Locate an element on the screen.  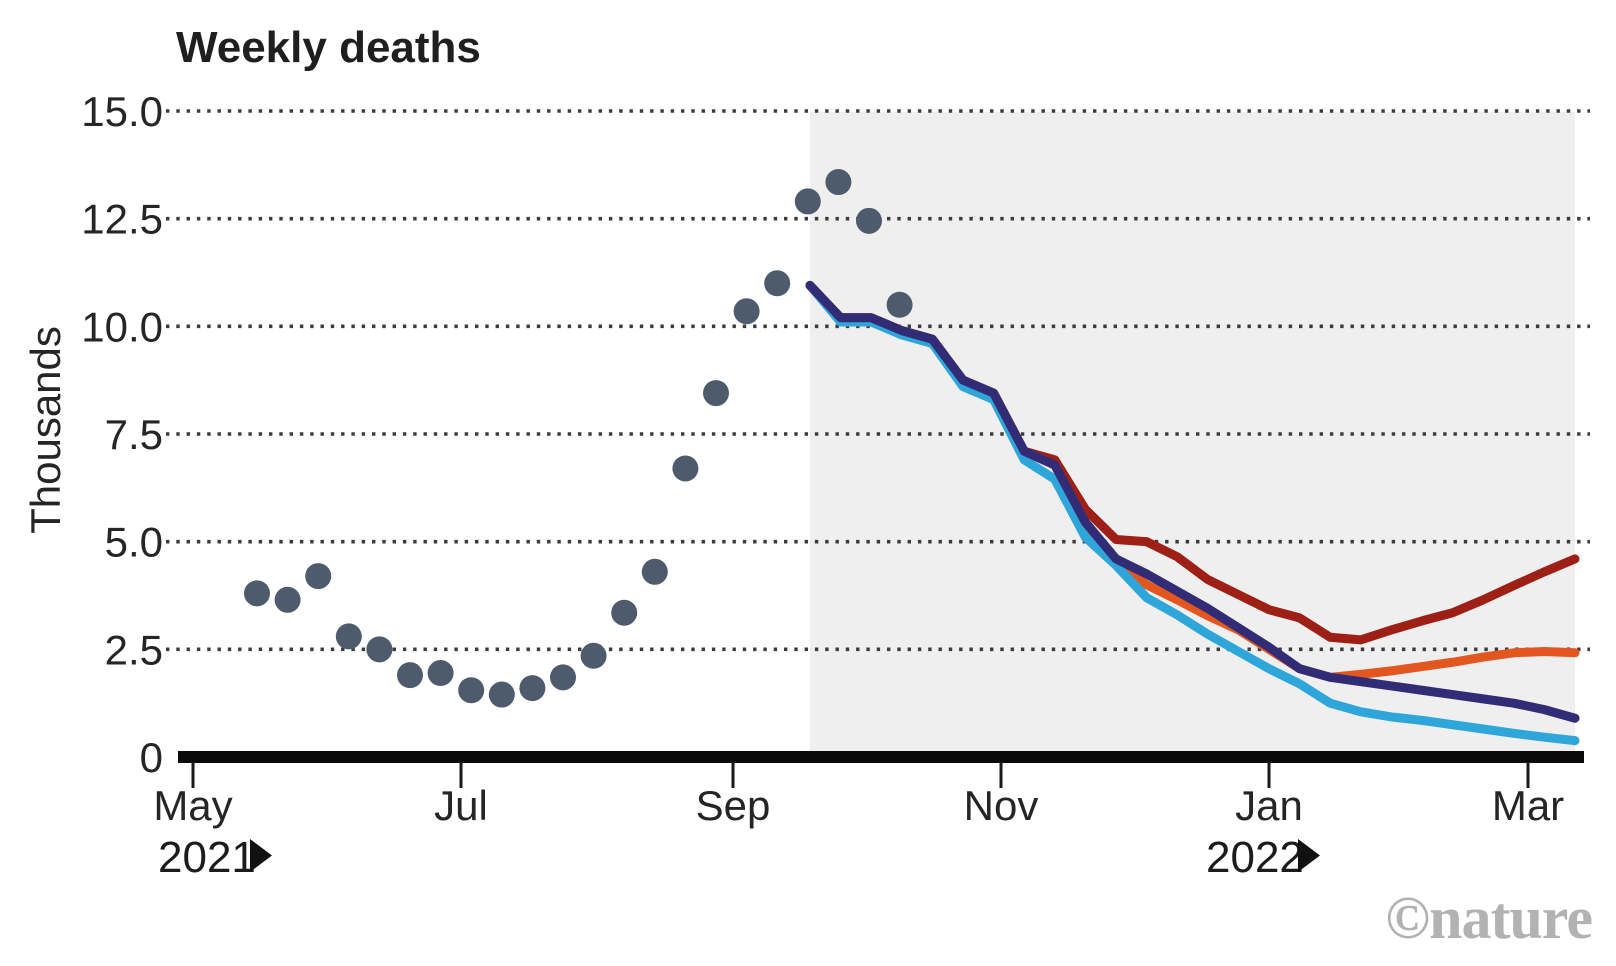
y-tick-label: 15.0 is located at coordinates (122, 111).